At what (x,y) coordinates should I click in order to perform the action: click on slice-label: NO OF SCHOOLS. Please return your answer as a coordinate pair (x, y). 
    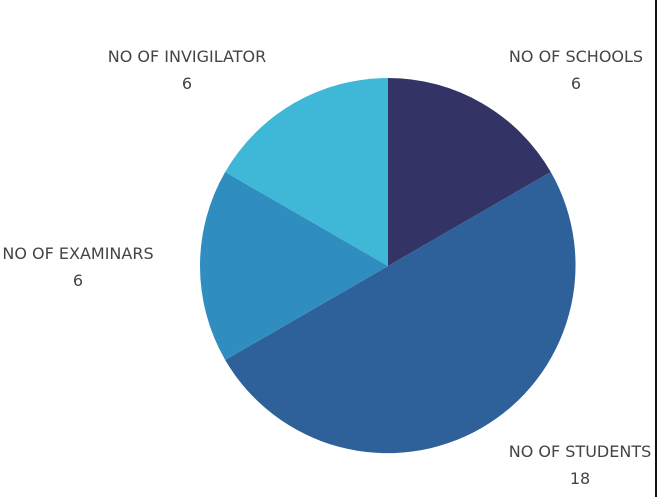
    Looking at the image, I should click on (576, 56).